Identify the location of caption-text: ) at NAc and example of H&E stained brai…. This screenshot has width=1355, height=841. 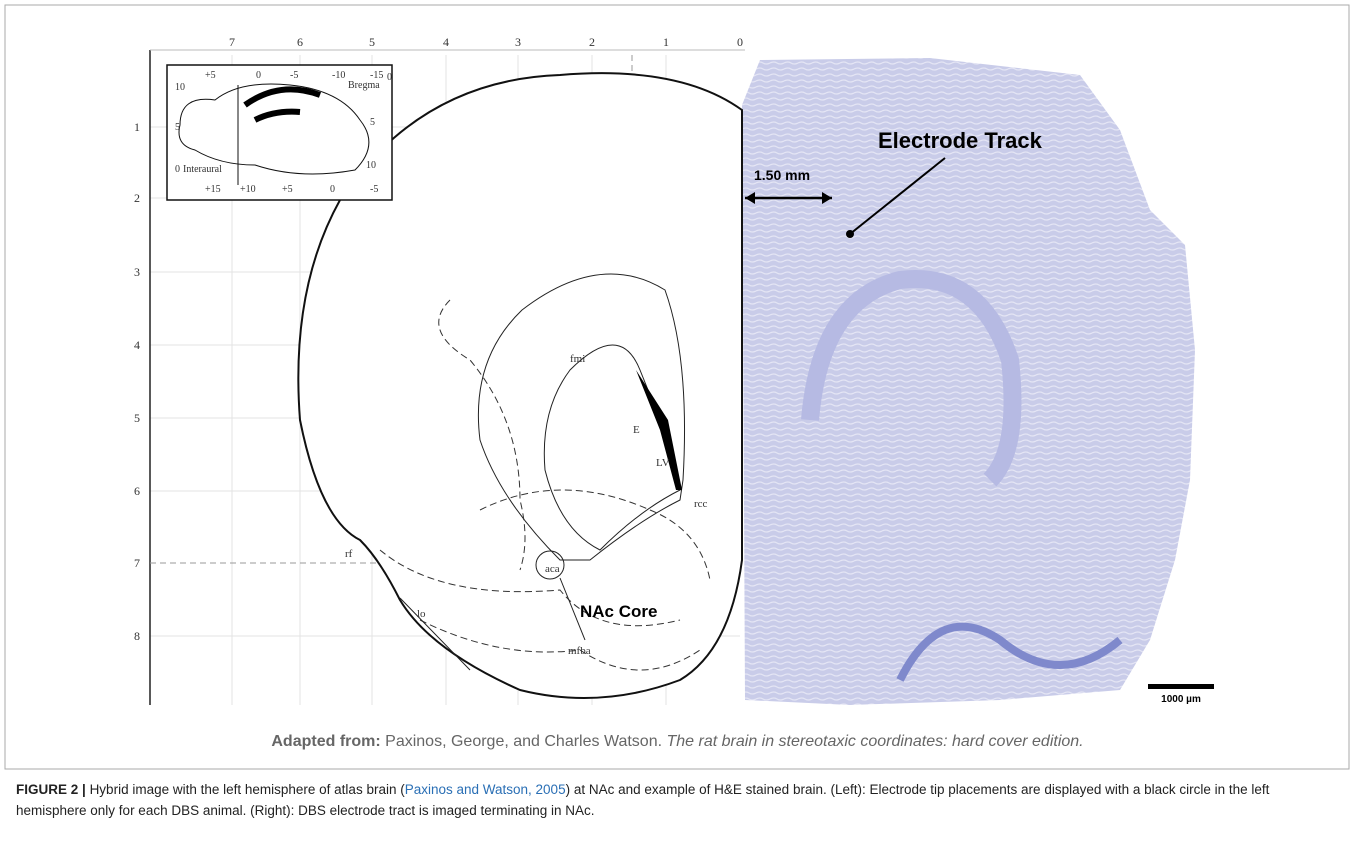
(643, 800).